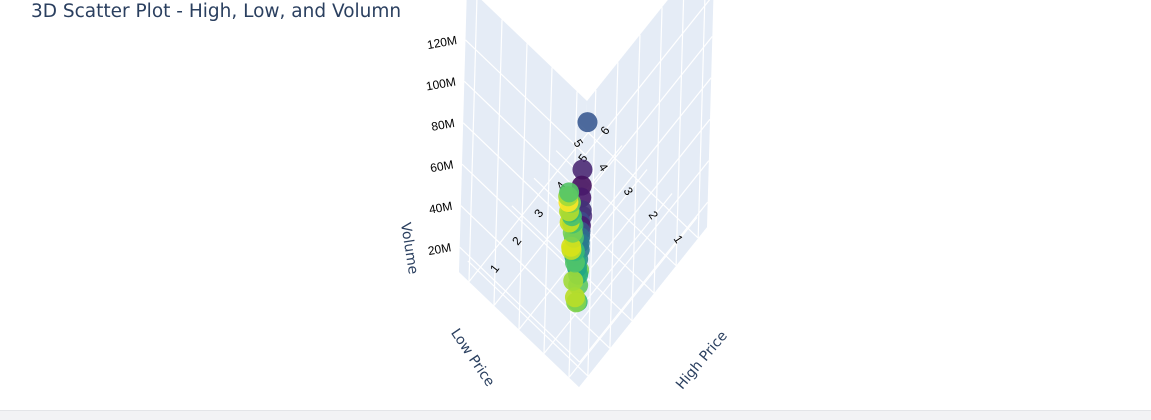  What do you see at coordinates (441, 84) in the screenshot?
I see `volume-tick-label: 100M` at bounding box center [441, 84].